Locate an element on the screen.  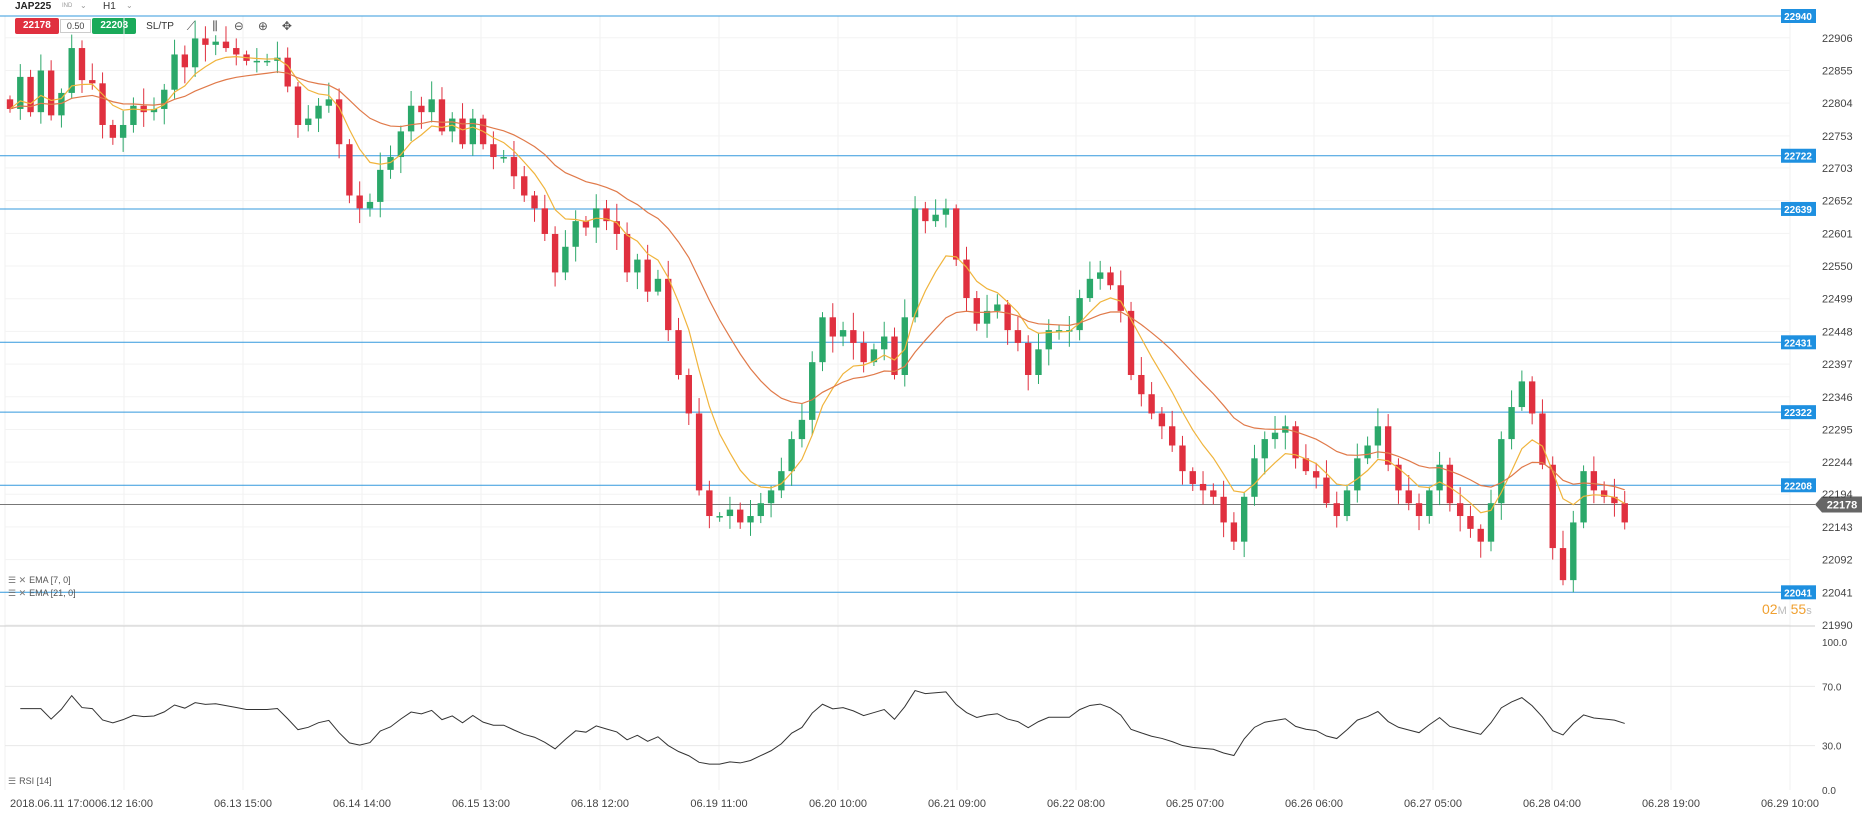
buy-button: 22203 is located at coordinates (114, 26).